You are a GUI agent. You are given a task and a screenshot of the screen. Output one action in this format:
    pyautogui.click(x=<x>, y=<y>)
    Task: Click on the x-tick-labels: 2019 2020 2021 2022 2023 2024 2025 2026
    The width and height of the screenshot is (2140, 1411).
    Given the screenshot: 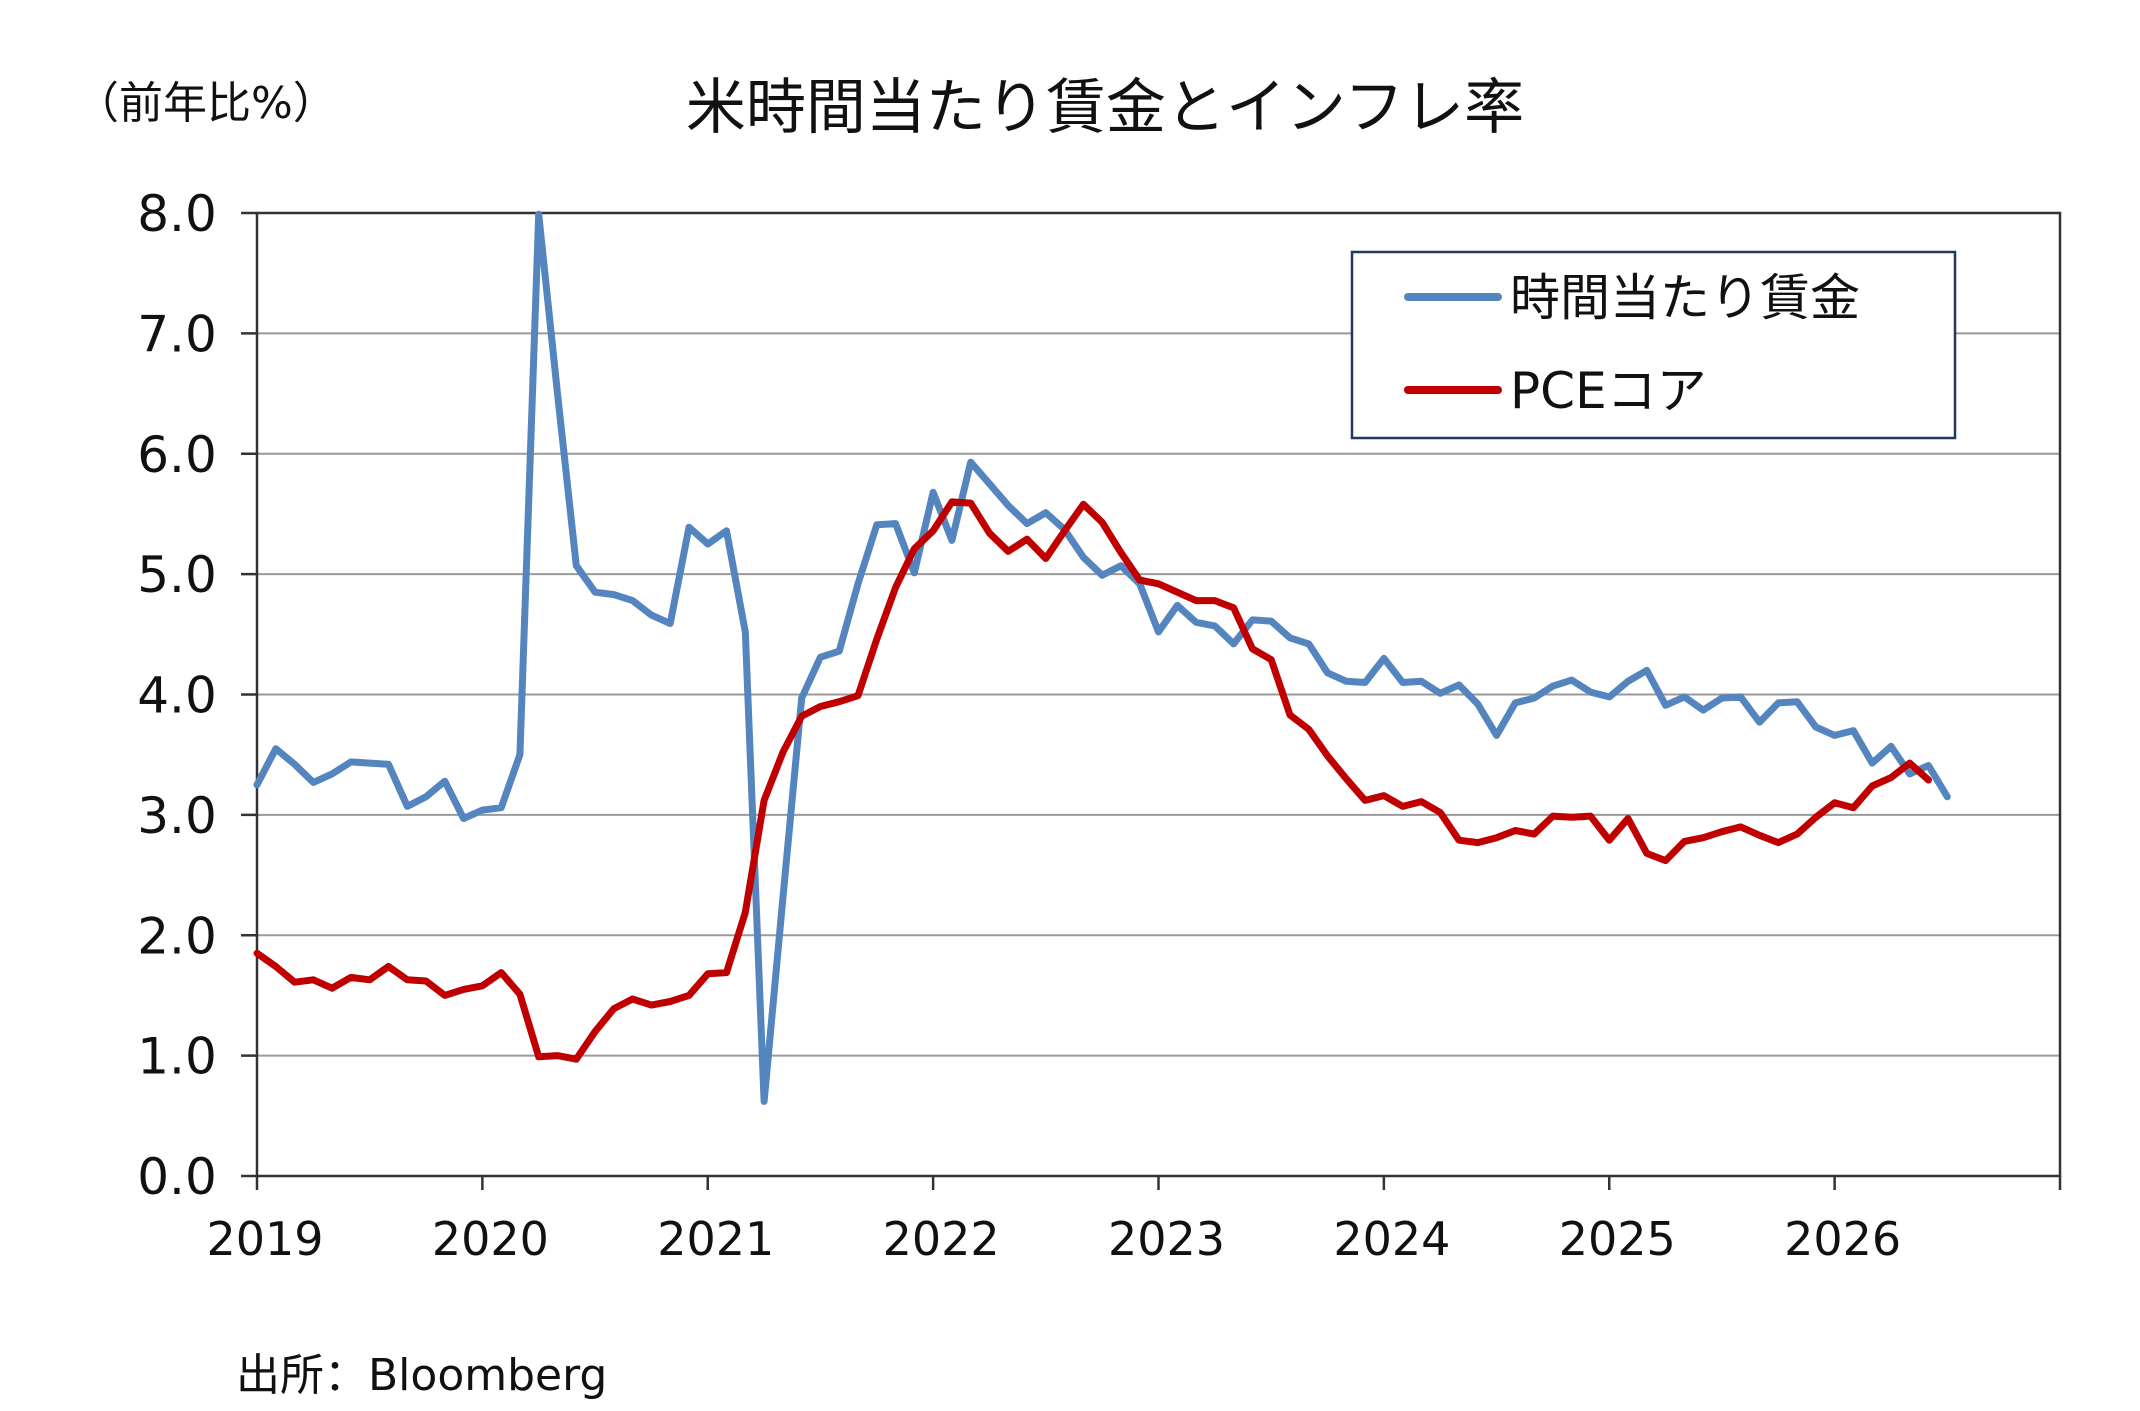 What is the action you would take?
    pyautogui.click(x=1053, y=1239)
    